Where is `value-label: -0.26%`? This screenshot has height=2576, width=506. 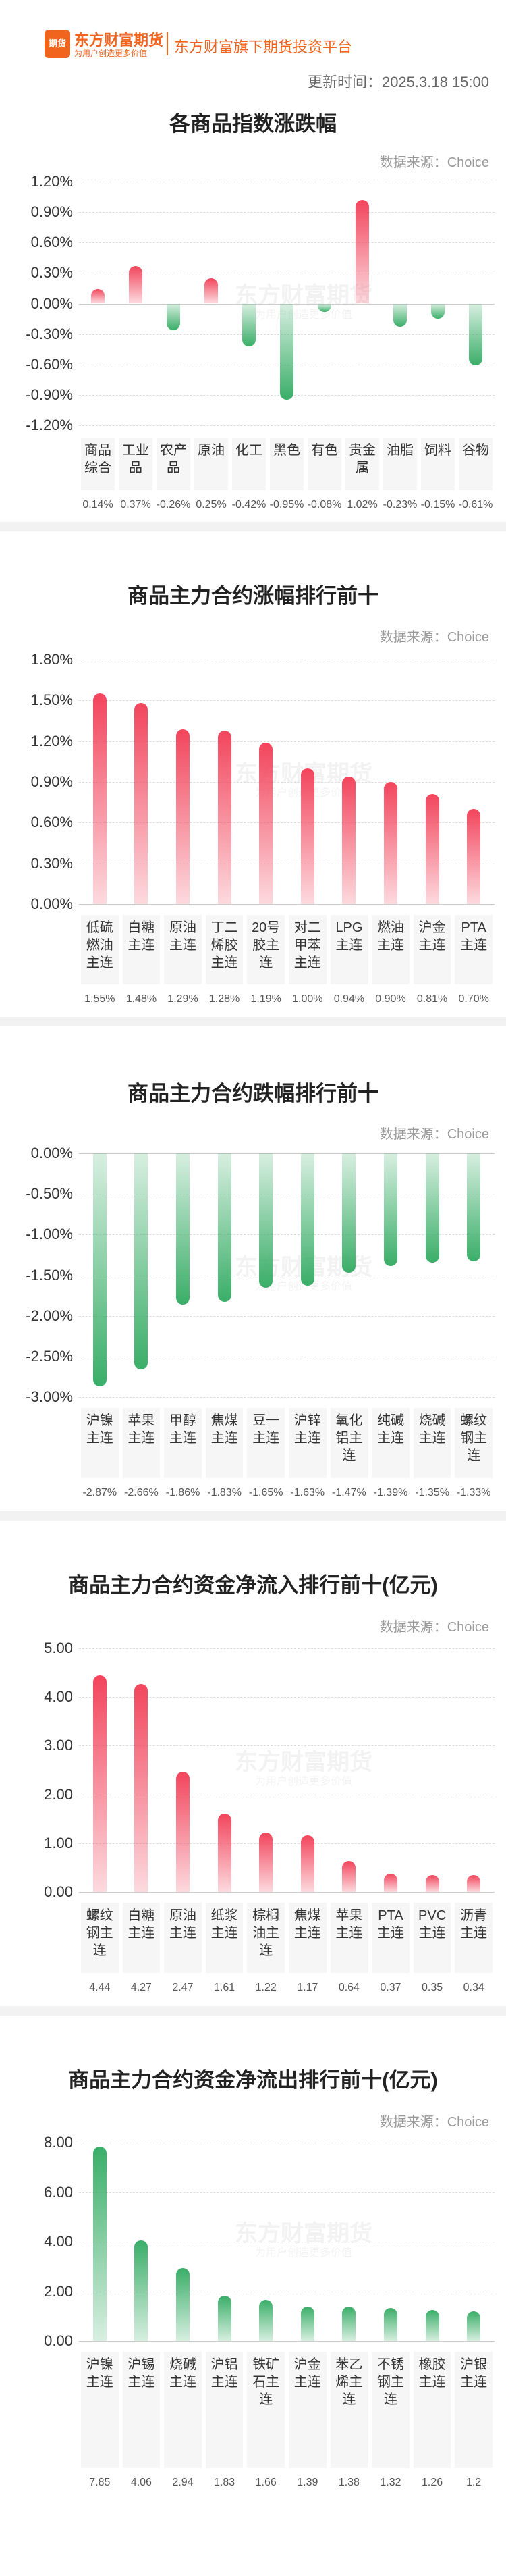 value-label: -0.26% is located at coordinates (173, 504).